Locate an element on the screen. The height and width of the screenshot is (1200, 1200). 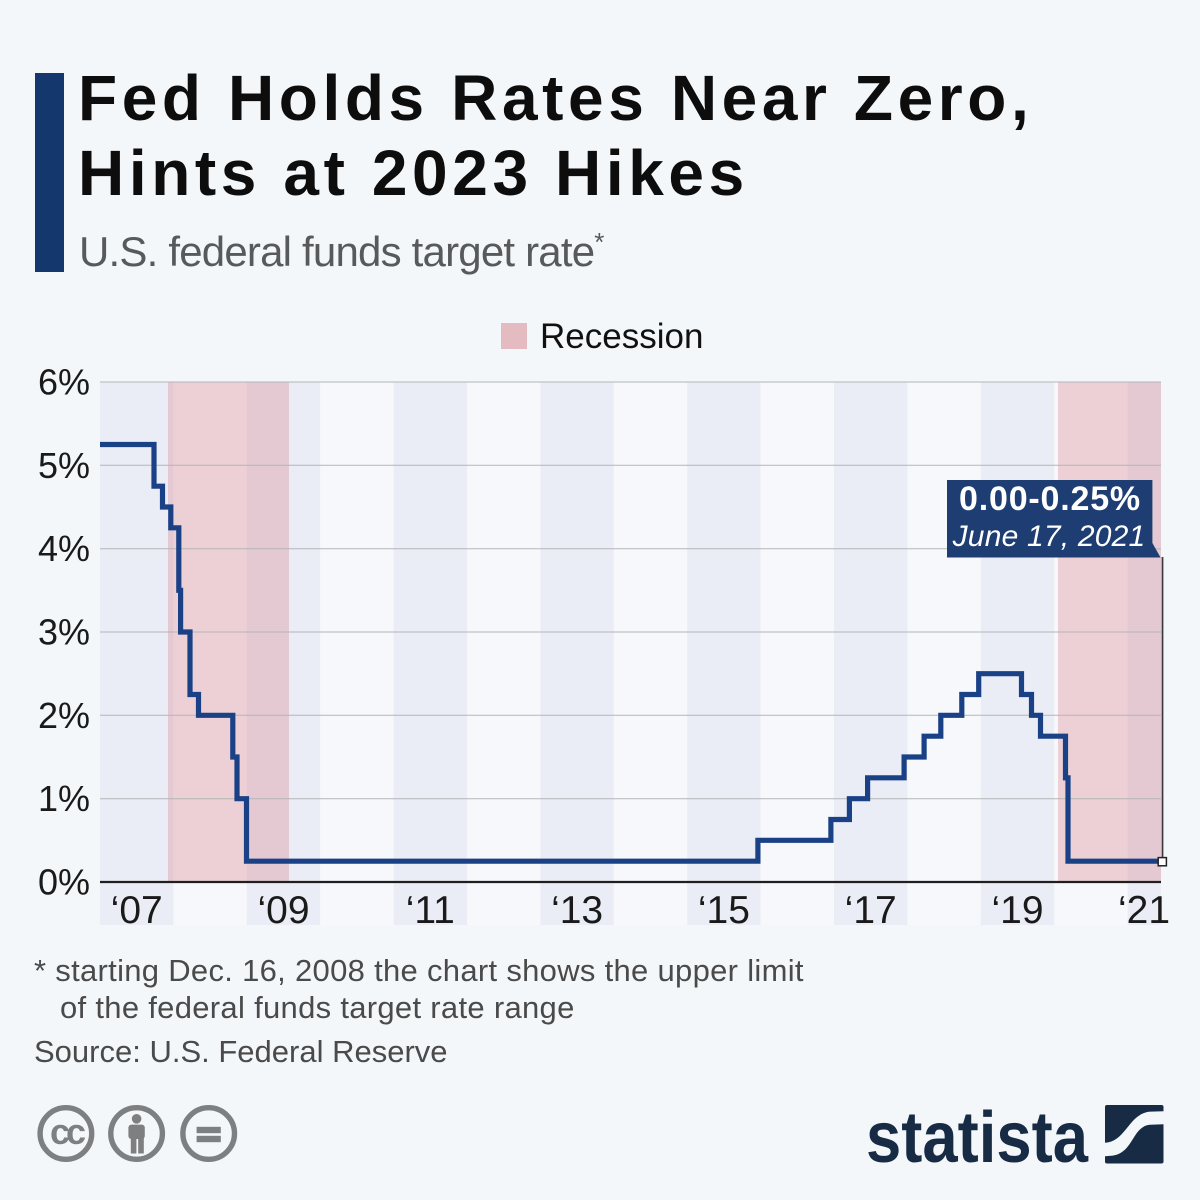
svg-text: 4% is located at coordinates (64, 548).